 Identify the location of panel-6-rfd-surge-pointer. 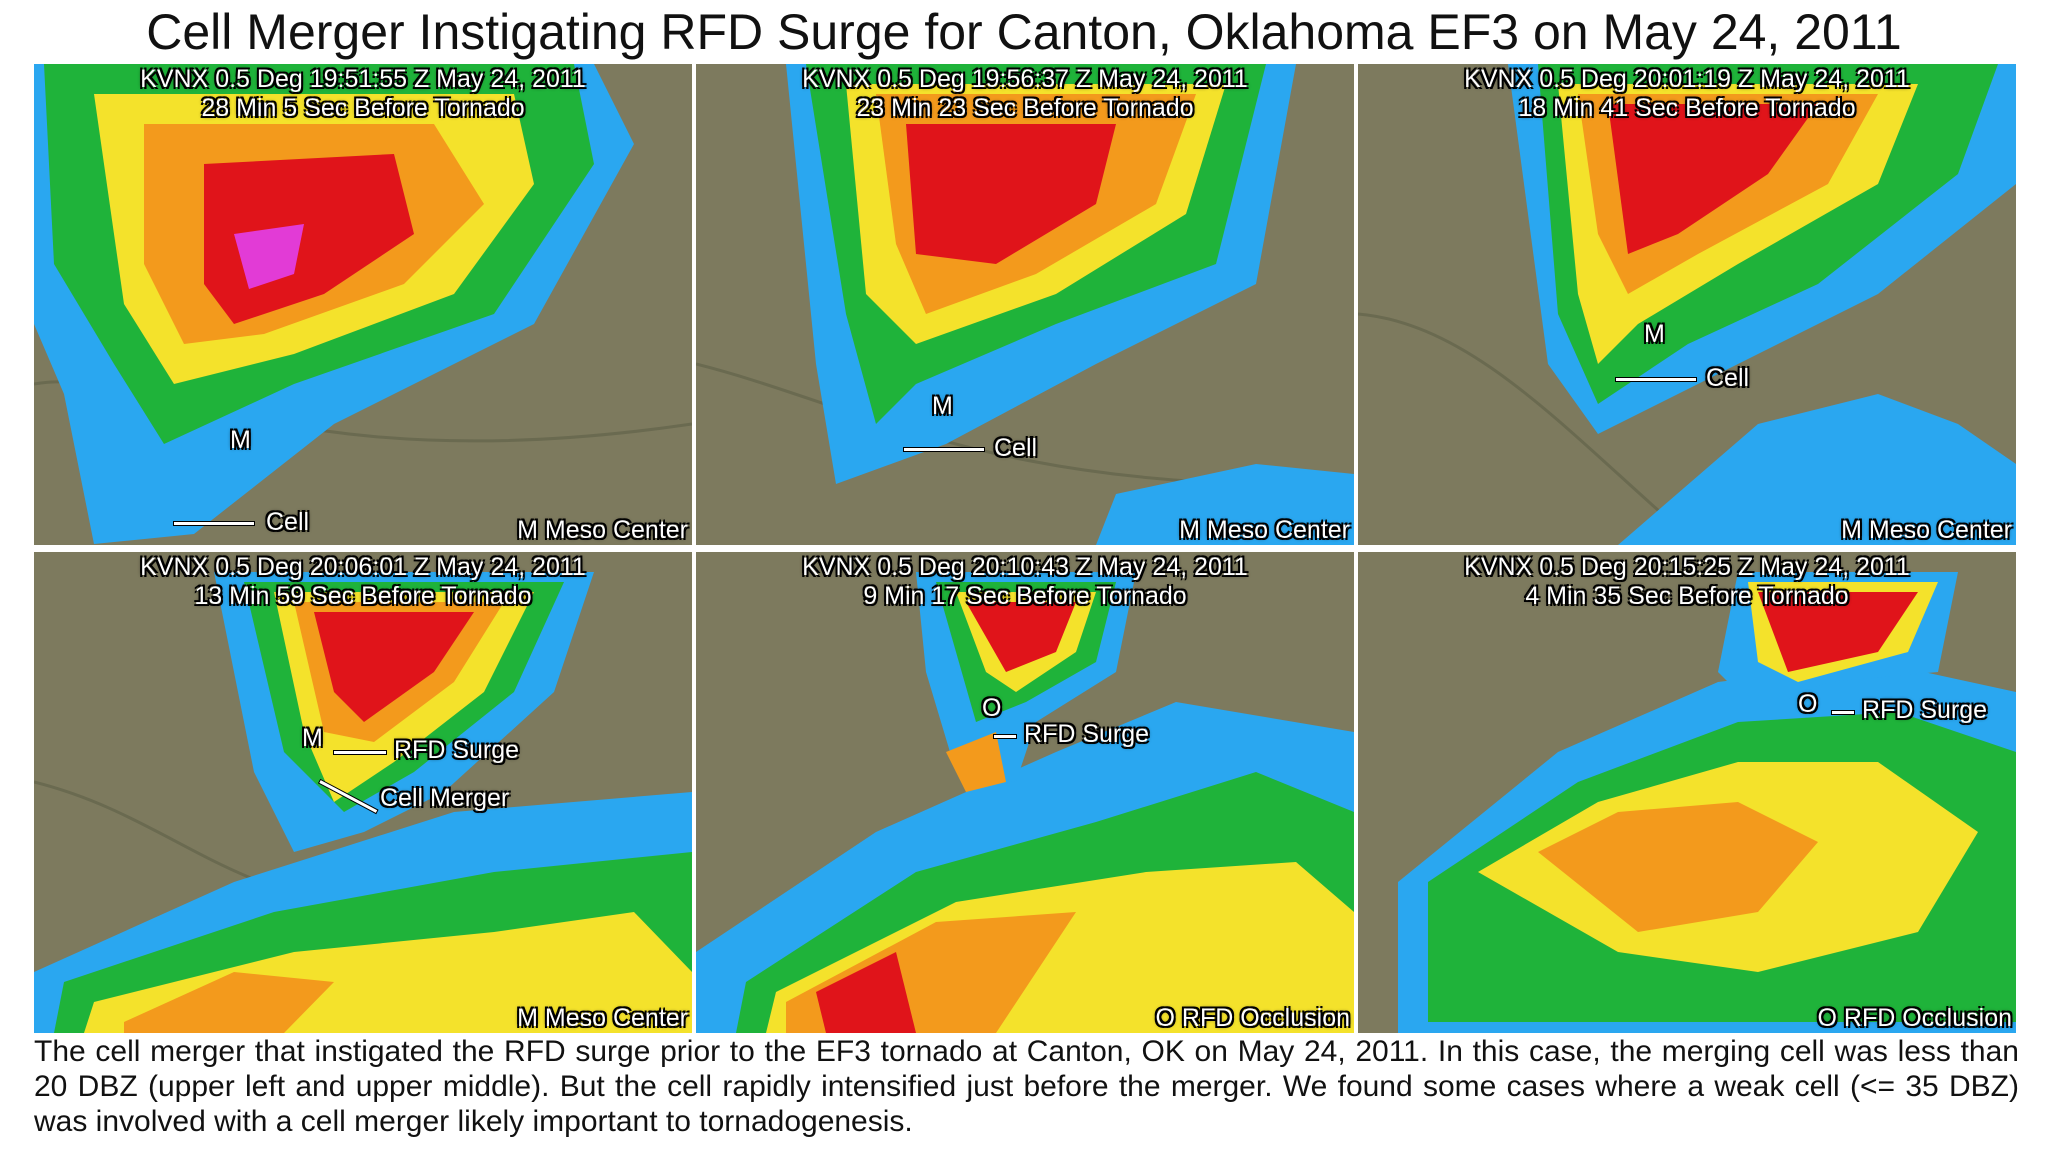
(1843, 712).